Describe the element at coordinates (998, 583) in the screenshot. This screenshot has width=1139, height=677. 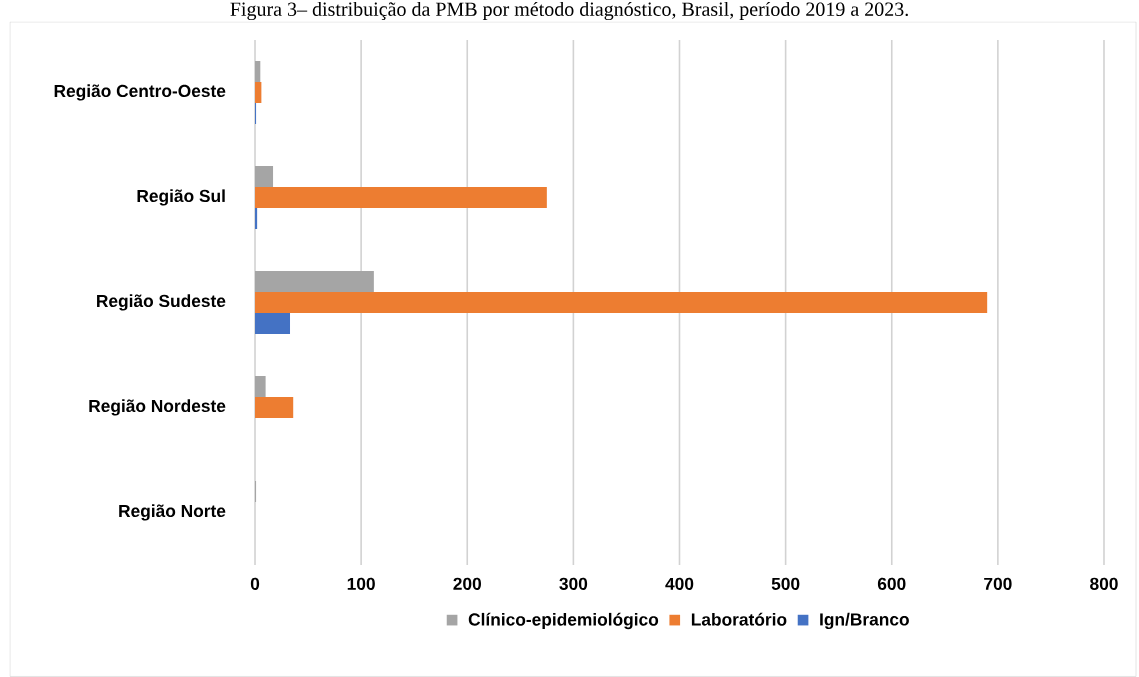
I see `x-tick-label: 700` at that location.